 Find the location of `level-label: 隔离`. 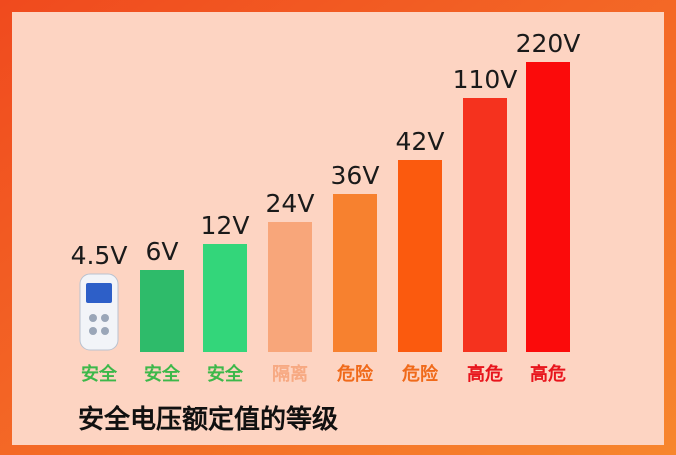

level-label: 隔离 is located at coordinates (290, 374).